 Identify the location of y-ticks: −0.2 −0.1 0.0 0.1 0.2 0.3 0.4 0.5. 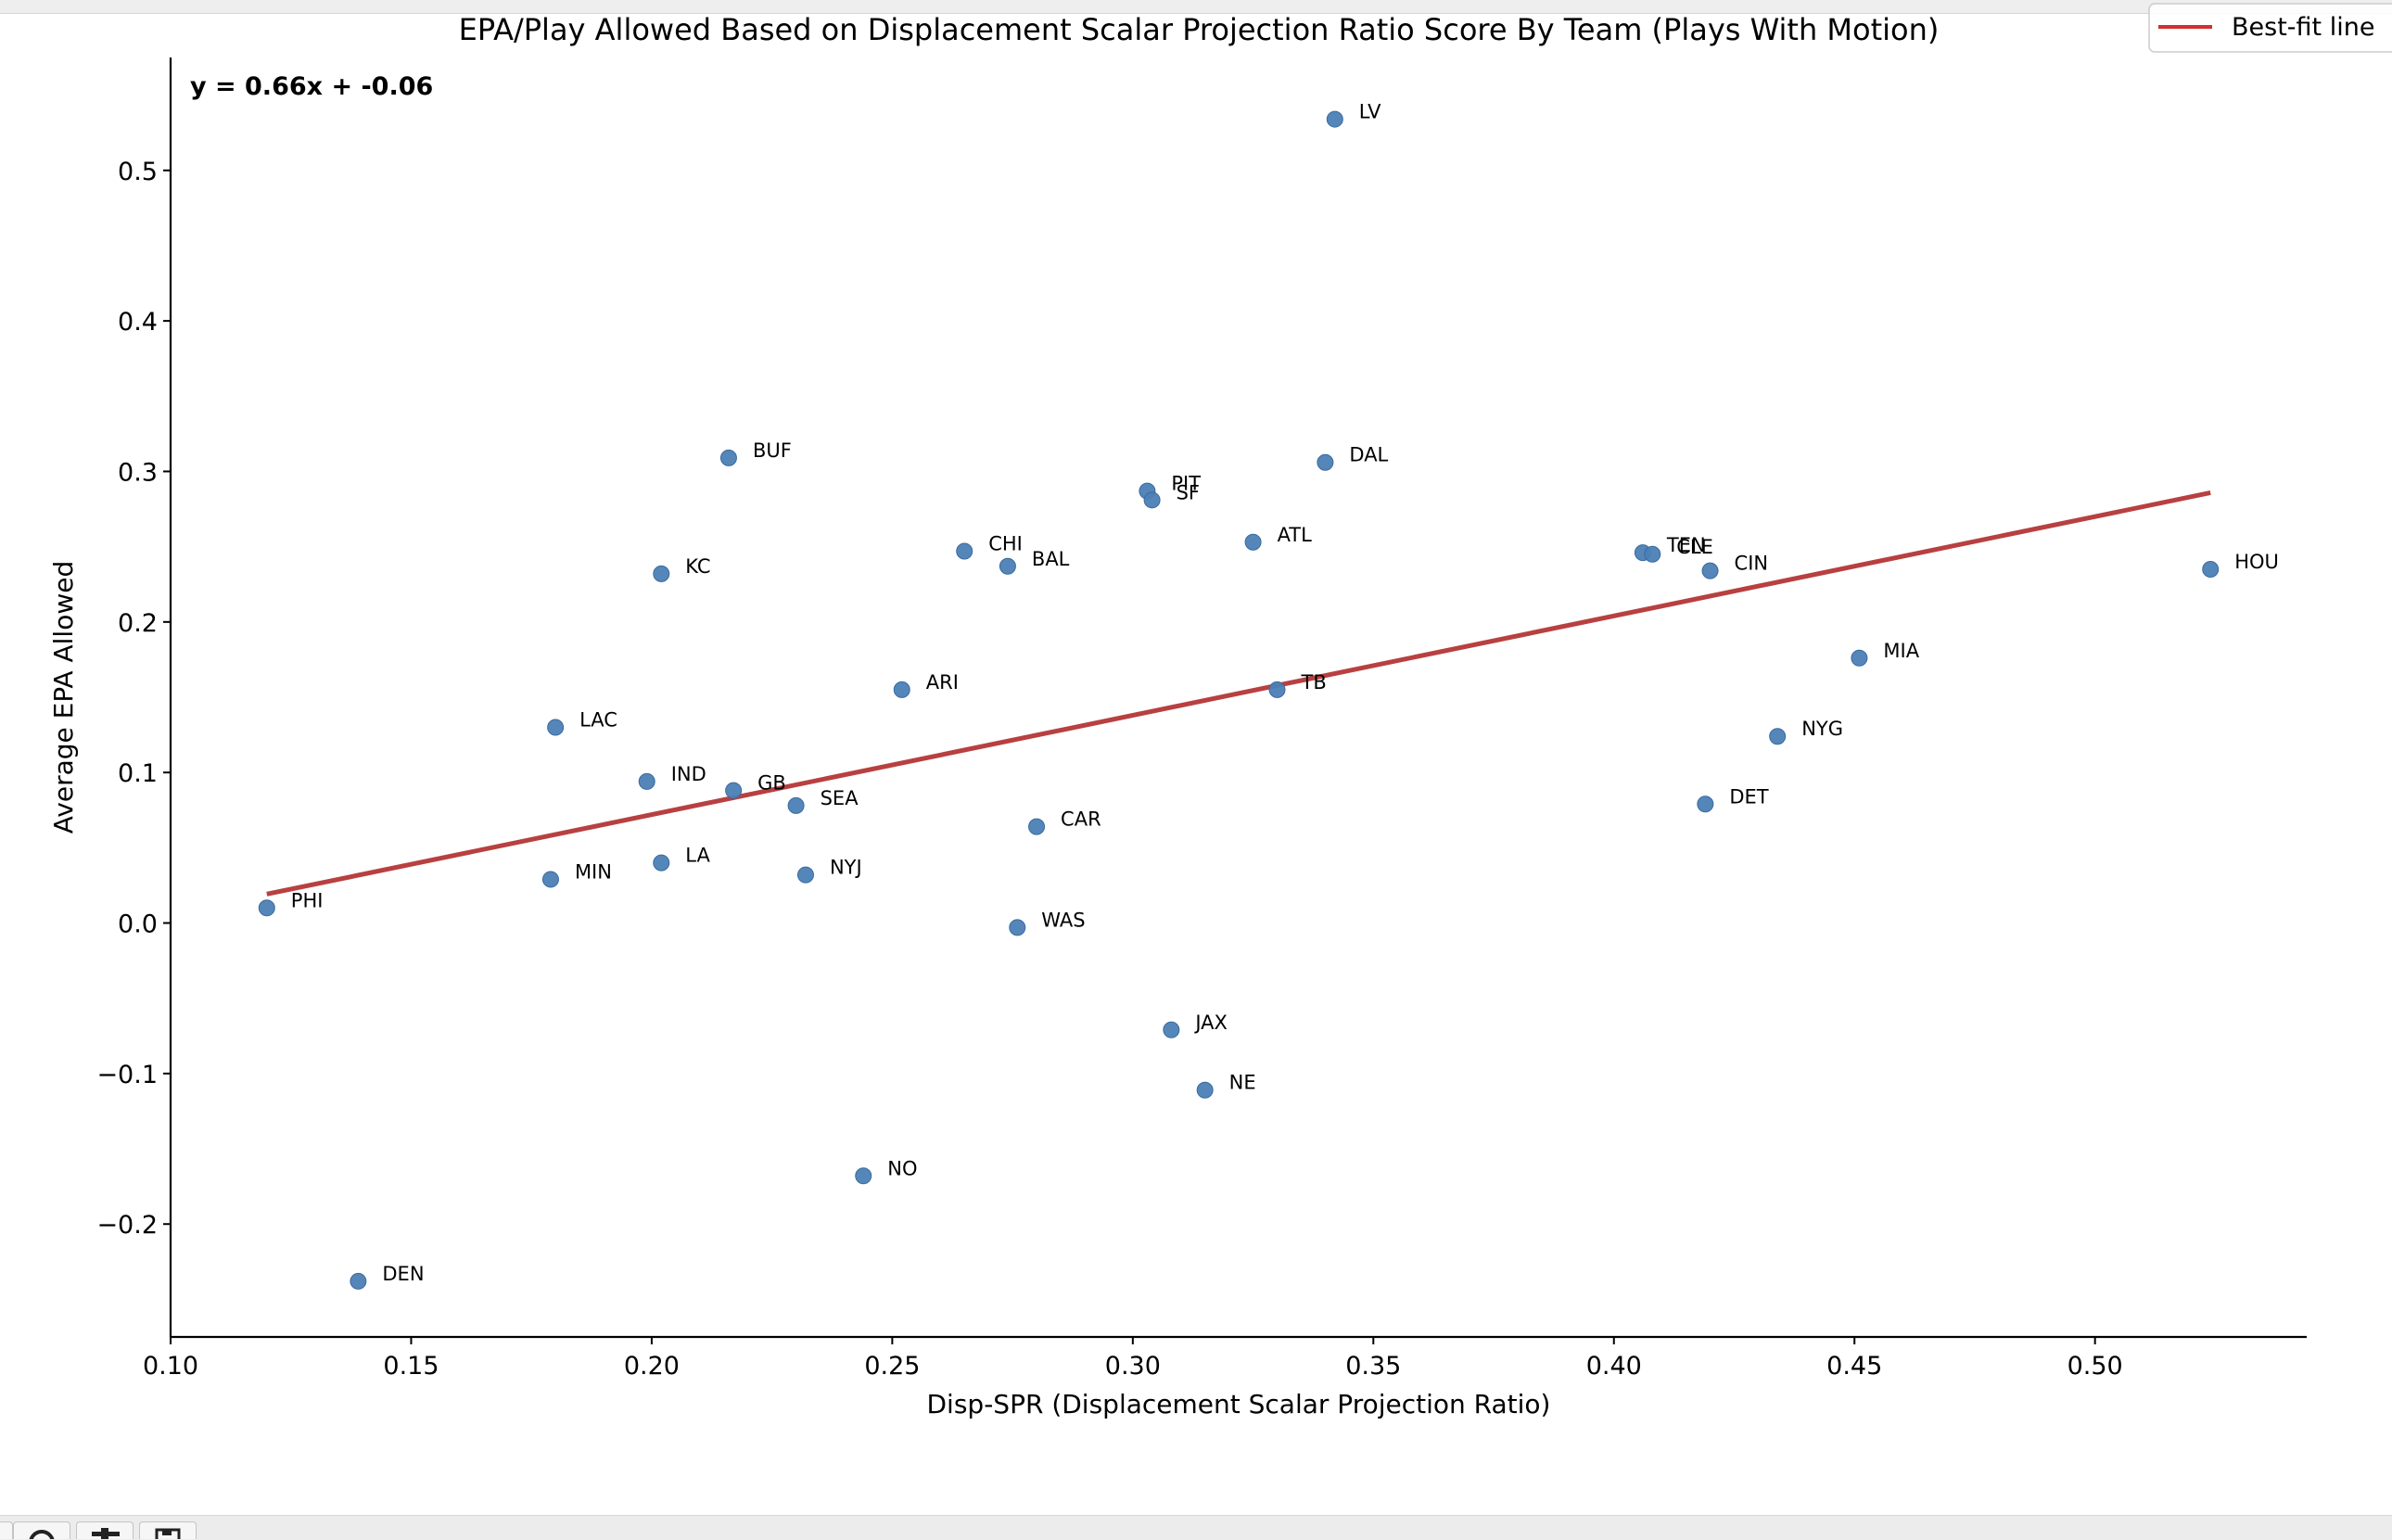
(133, 699).